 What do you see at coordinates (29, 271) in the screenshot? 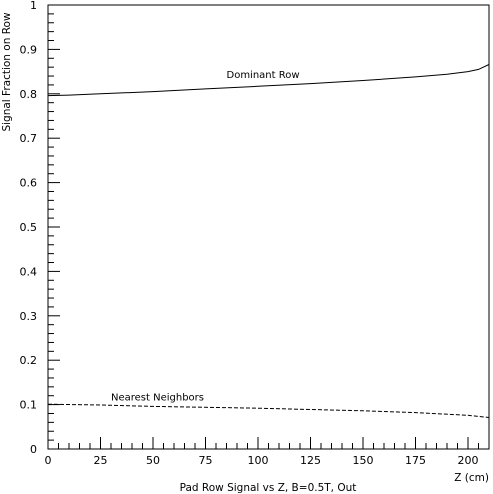
I see `y-tick-label: 0.4` at bounding box center [29, 271].